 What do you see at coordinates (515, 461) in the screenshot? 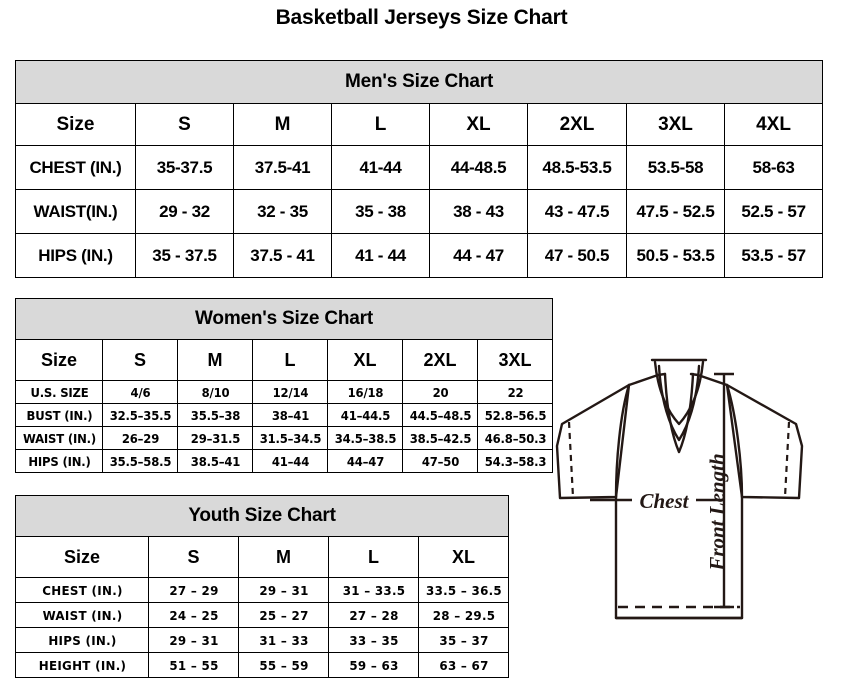
I see `womens-hips-3xl: 54.3–58.3` at bounding box center [515, 461].